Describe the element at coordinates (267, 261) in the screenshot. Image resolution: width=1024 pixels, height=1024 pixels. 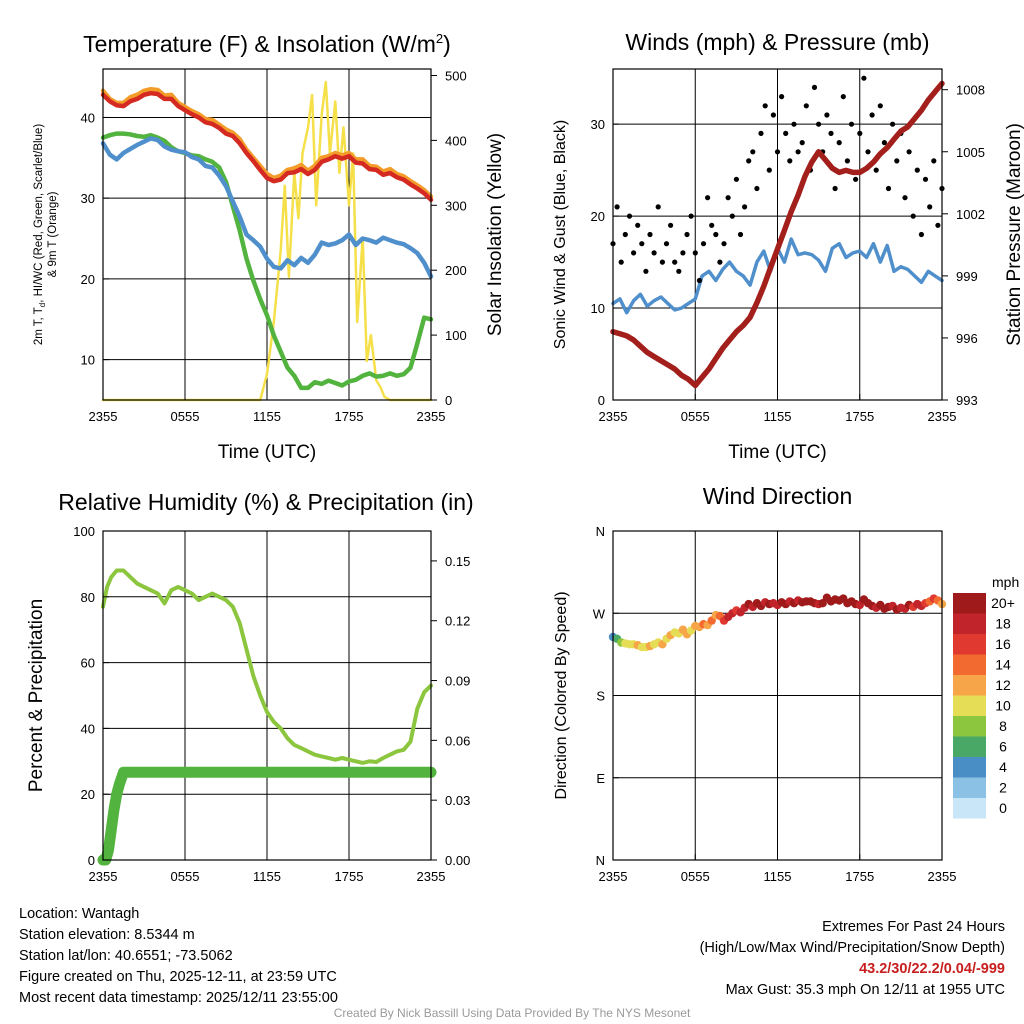
I see `series-line-td` at that location.